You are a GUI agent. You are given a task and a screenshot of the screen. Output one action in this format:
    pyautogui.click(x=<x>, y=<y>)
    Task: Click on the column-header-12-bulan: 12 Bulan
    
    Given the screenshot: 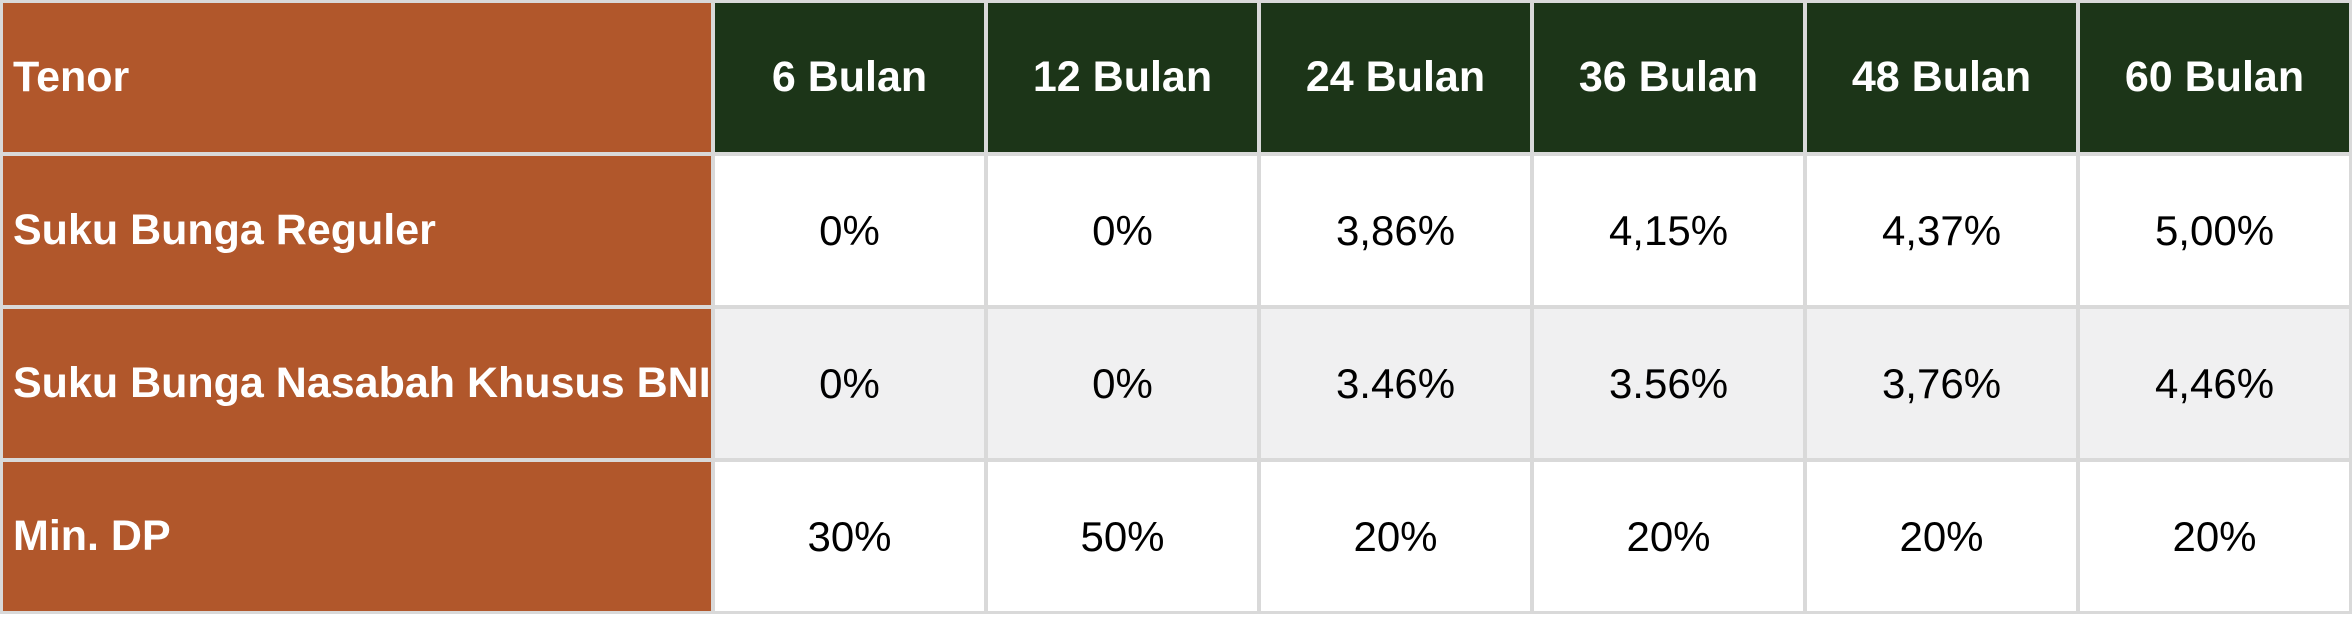 What is the action you would take?
    pyautogui.click(x=1122, y=77)
    